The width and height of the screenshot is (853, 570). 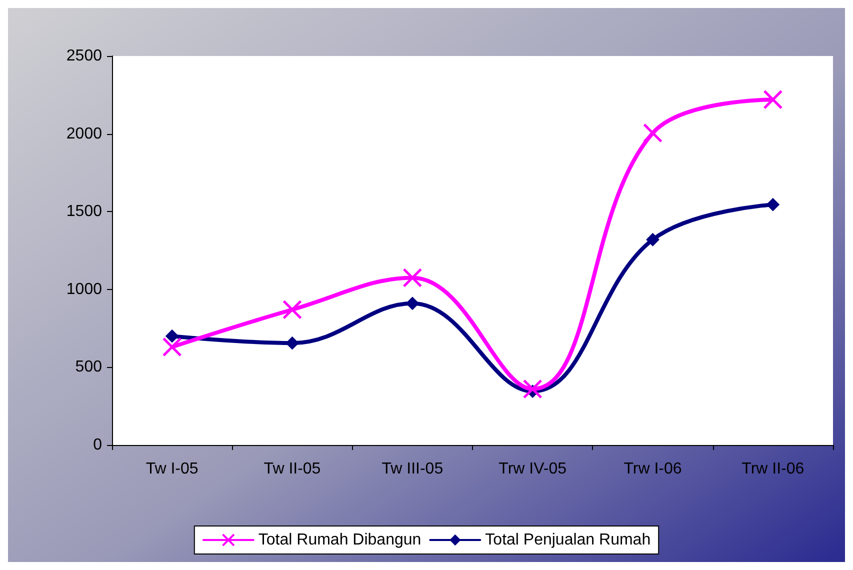 What do you see at coordinates (84, 56) in the screenshot?
I see `y-tick-label: 2500` at bounding box center [84, 56].